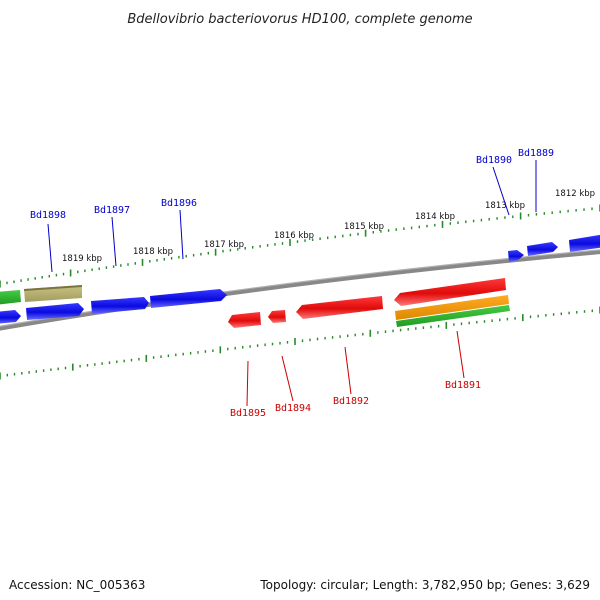 Image resolution: width=600 pixels, height=600 pixels. I want to click on scale-label-1815: 1815 kbp, so click(364, 227).